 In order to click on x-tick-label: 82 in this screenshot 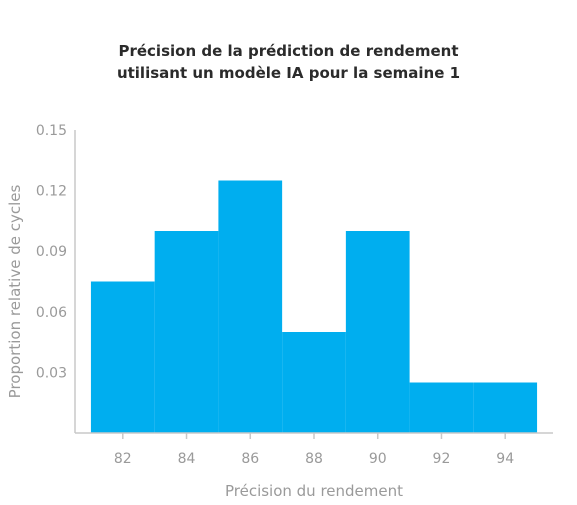, I will do `click(123, 459)`.